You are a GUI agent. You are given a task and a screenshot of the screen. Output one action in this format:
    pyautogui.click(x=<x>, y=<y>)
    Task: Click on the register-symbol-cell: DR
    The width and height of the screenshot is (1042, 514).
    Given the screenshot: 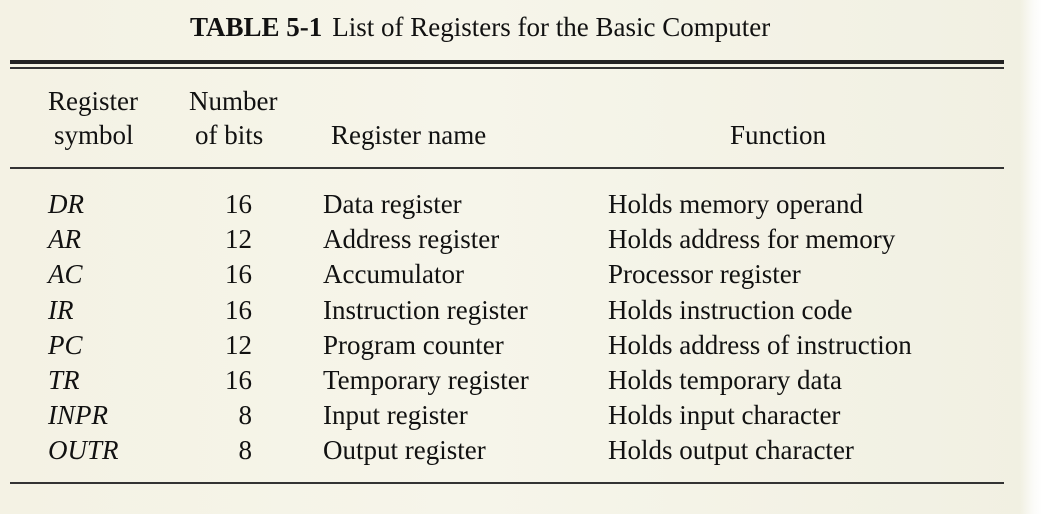 What is the action you would take?
    pyautogui.click(x=66, y=204)
    